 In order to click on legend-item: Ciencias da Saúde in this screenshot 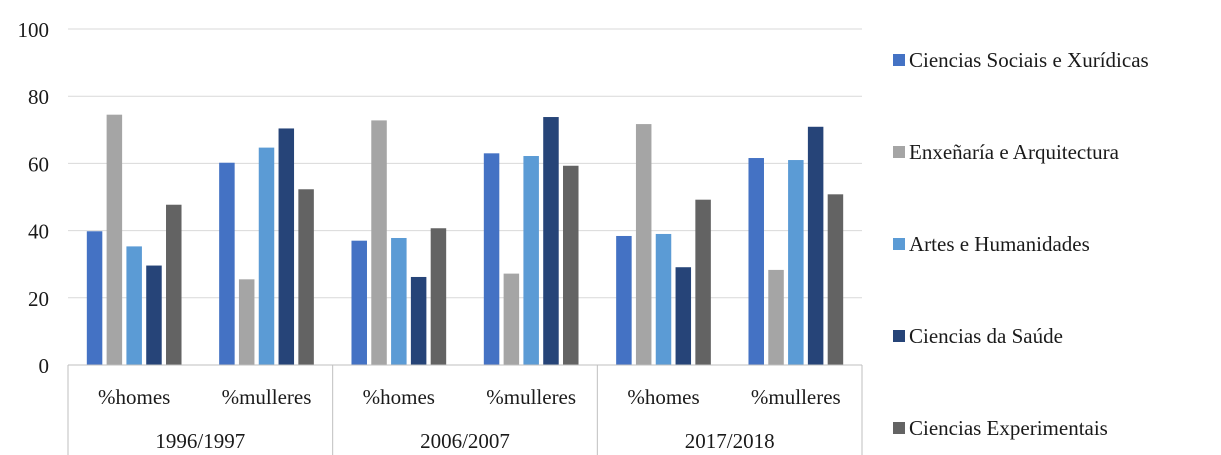, I will do `click(978, 336)`.